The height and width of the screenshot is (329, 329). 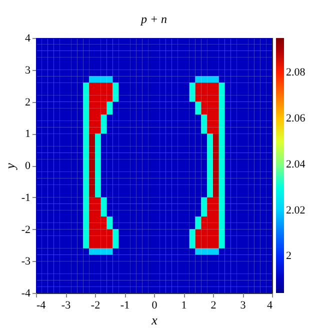 I want to click on x-tick-label: -1, so click(x=125, y=306).